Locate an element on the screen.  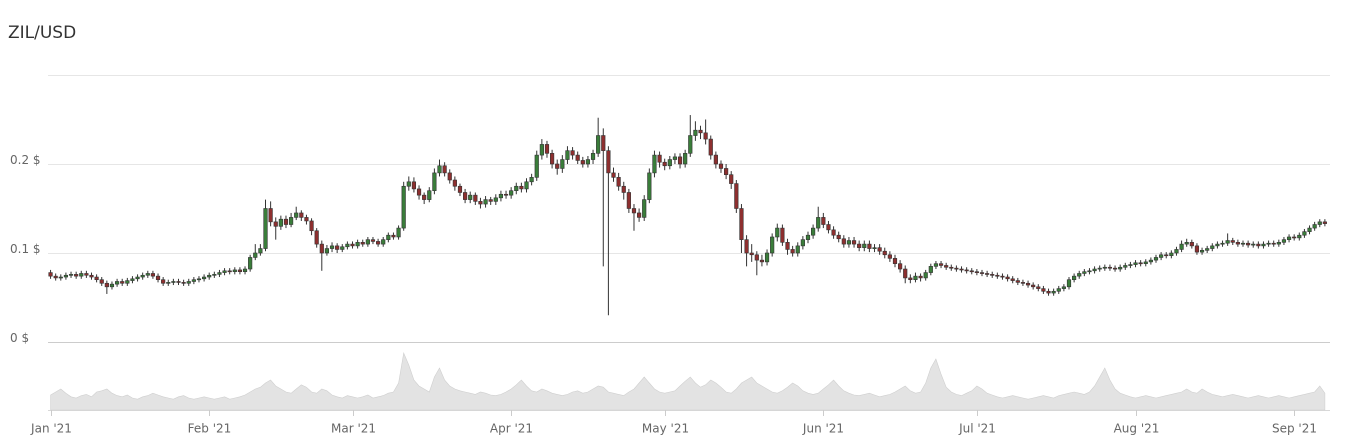
x-tick-label: Sep '21 is located at coordinates (1294, 429).